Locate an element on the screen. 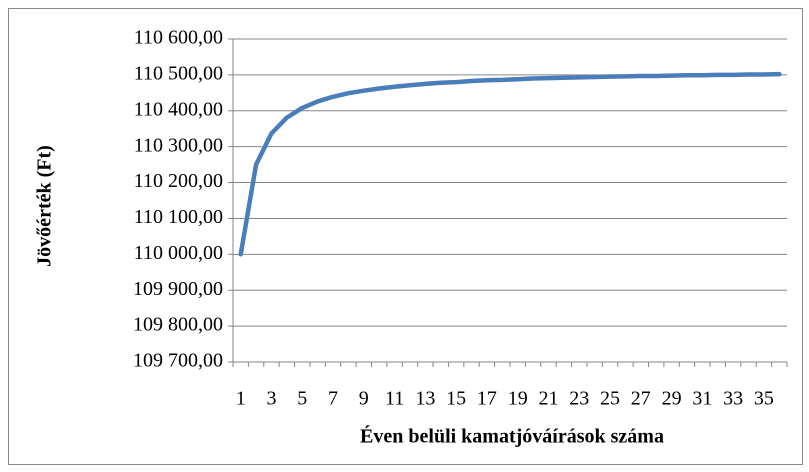 This screenshot has height=472, width=809. y-tick-label: 110 300,00 is located at coordinates (178, 145).